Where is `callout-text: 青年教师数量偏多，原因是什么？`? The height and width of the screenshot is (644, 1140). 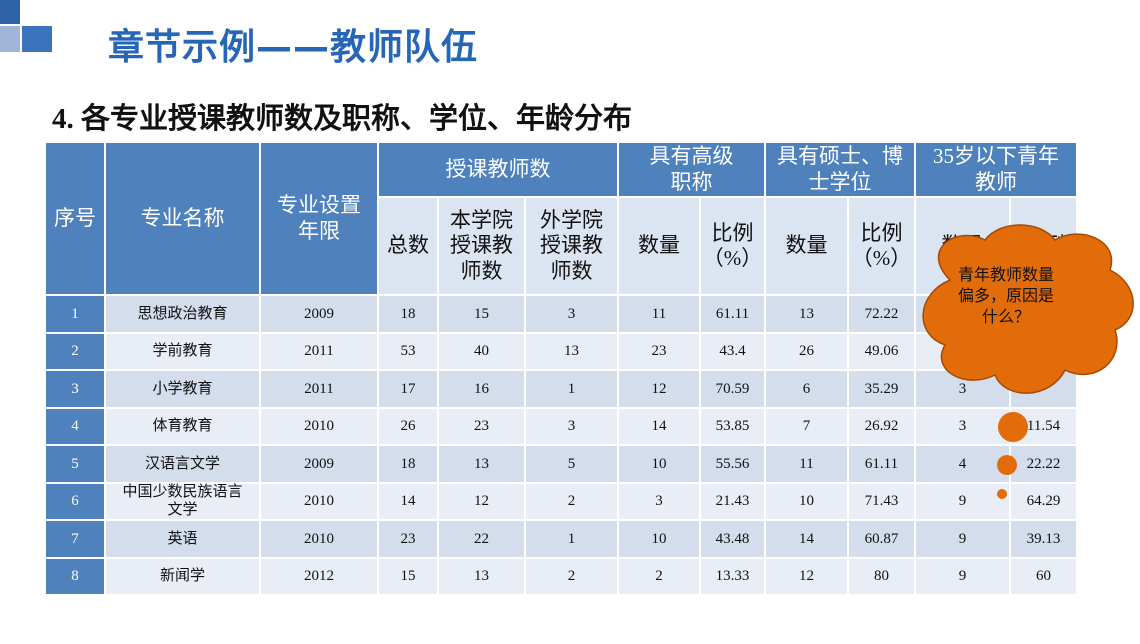
callout-text: 青年教师数量偏多，原因是什么？ is located at coordinates (1006, 296).